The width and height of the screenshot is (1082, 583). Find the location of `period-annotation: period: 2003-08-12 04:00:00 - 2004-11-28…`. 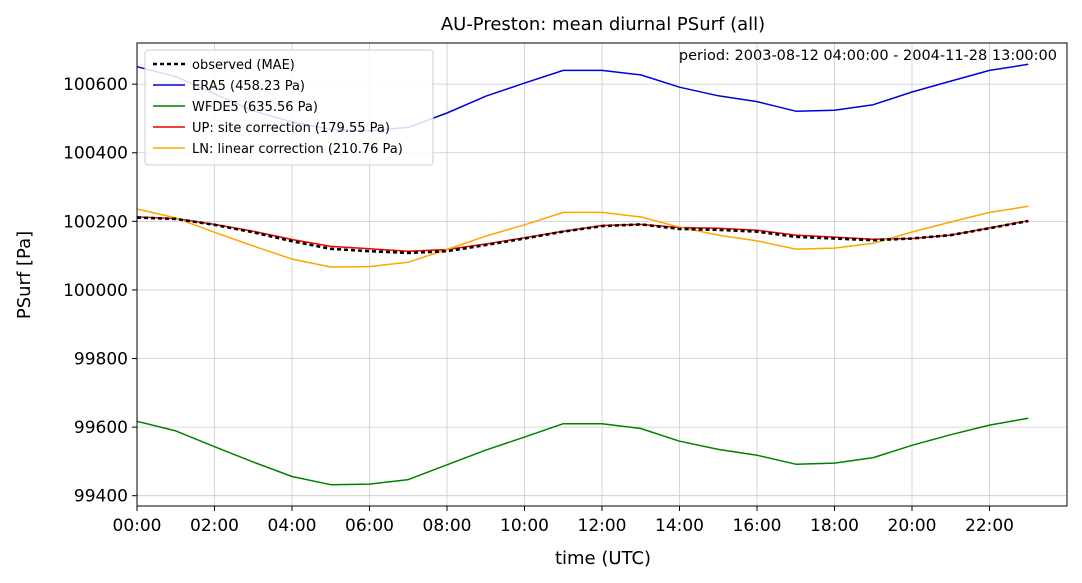

period-annotation: period: 2003-08-12 04:00:00 - 2004-11-28… is located at coordinates (868, 56).